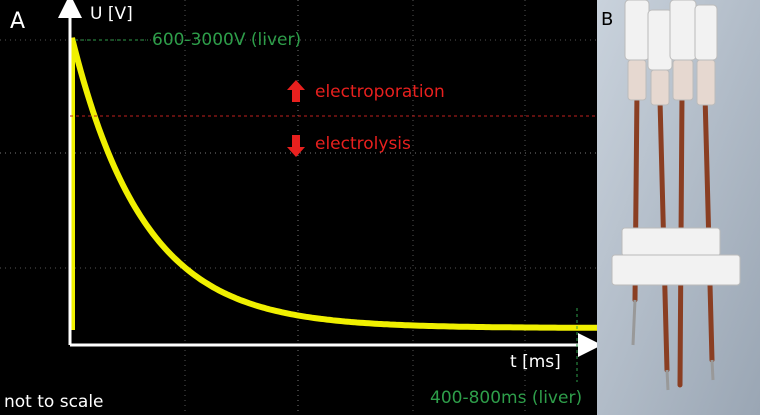  Describe the element at coordinates (111, 14) in the screenshot. I see `y-axis-label: U [V]` at that location.